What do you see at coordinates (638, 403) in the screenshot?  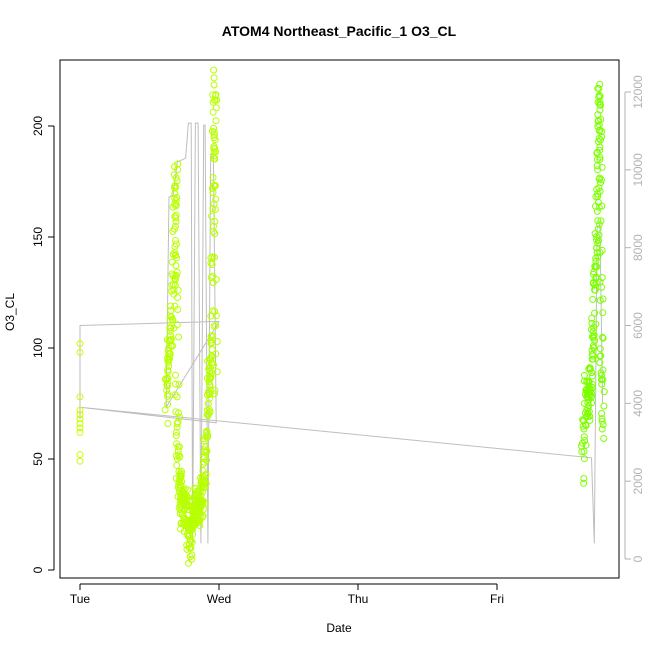 I see `y2-tick-label: 4000` at bounding box center [638, 403].